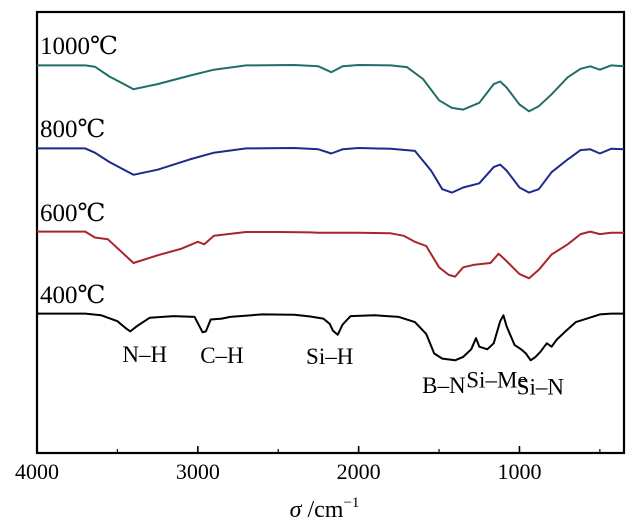 The height and width of the screenshot is (531, 637). What do you see at coordinates (519, 471) in the screenshot?
I see `x-tick-label: 1000` at bounding box center [519, 471].